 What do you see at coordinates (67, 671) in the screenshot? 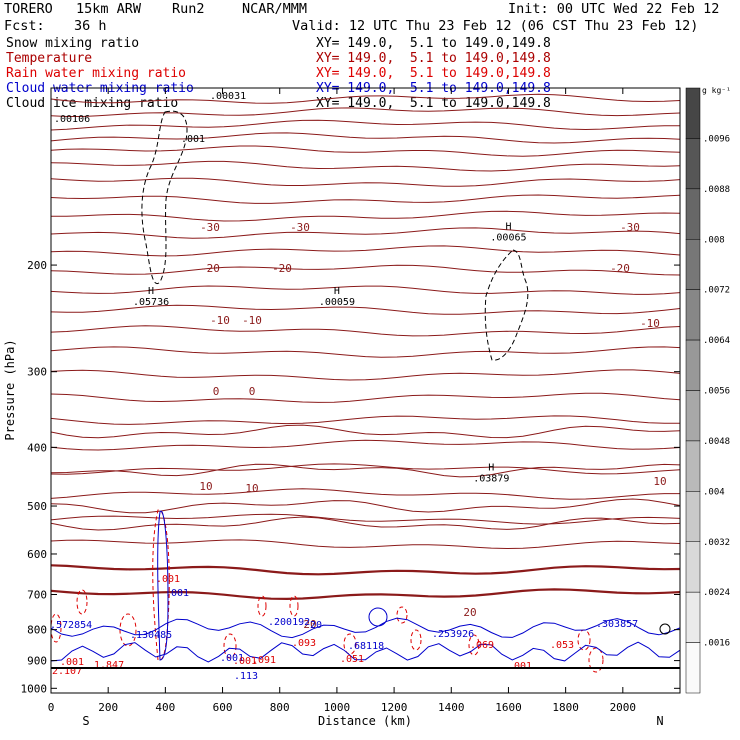
I see `rain-label: 2.107` at bounding box center [67, 671].